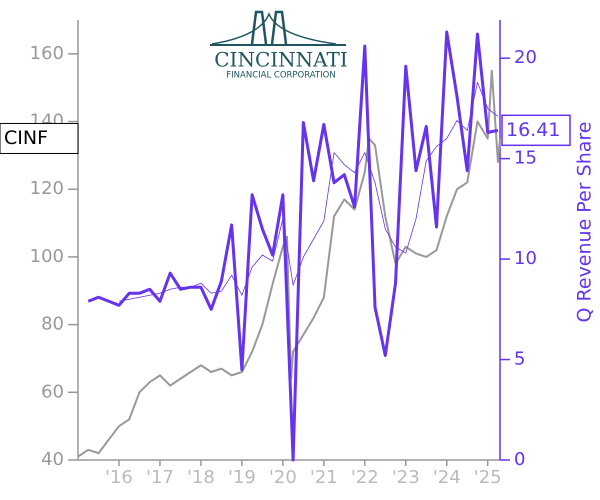  Describe the element at coordinates (47, 256) in the screenshot. I see `y-tick-label: 100` at that location.